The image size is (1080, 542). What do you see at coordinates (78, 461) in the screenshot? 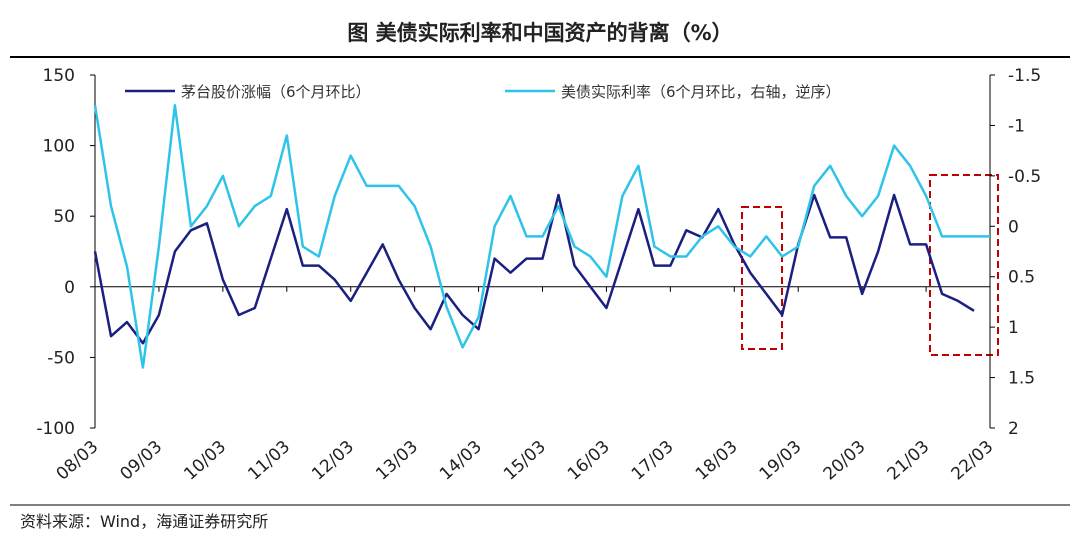
I see `x-tick-label: 08/03` at bounding box center [78, 461].